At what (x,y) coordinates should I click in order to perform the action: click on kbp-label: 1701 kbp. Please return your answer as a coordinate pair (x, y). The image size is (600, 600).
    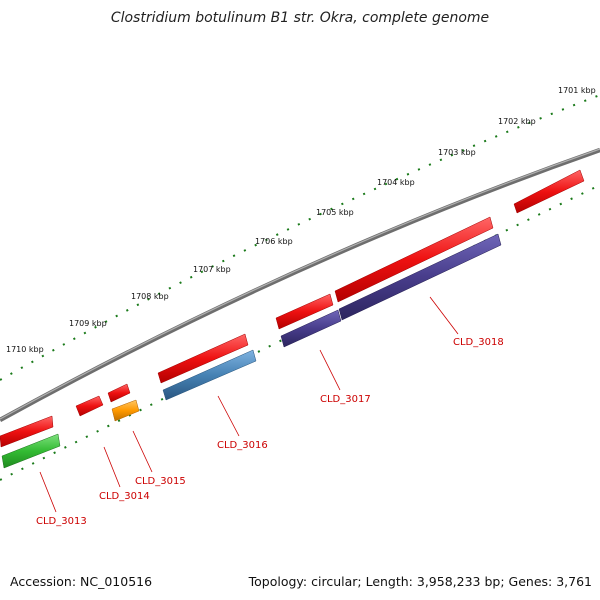
    Looking at the image, I should click on (577, 90).